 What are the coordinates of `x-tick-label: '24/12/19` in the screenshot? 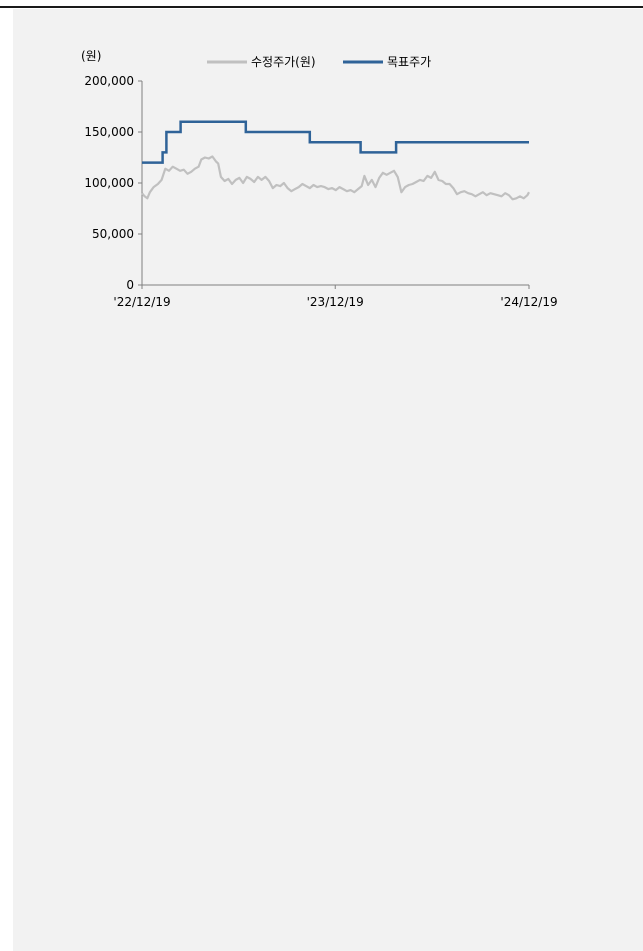 It's located at (528, 302).